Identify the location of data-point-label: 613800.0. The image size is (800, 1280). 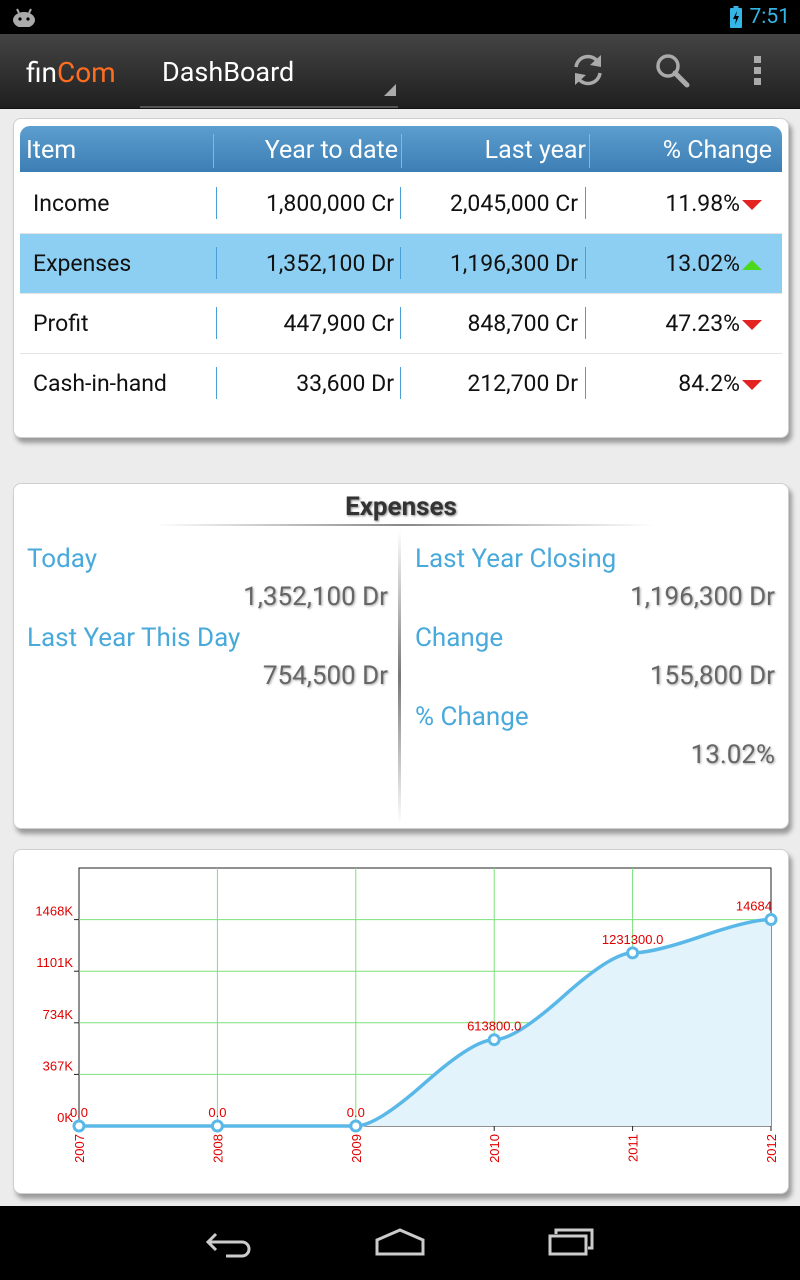
(494, 1026).